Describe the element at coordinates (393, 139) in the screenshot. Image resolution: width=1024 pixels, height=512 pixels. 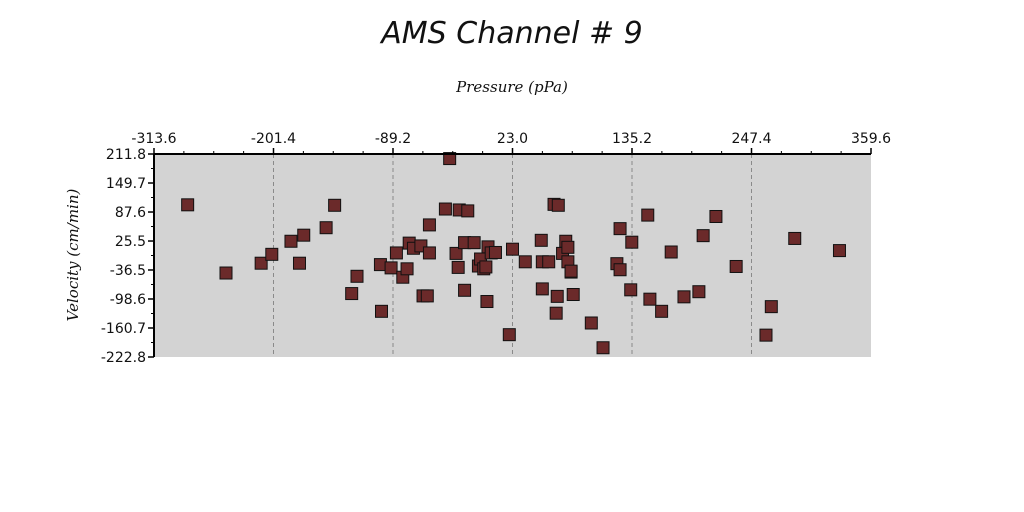
I see `x-tick-label: -89.2` at that location.